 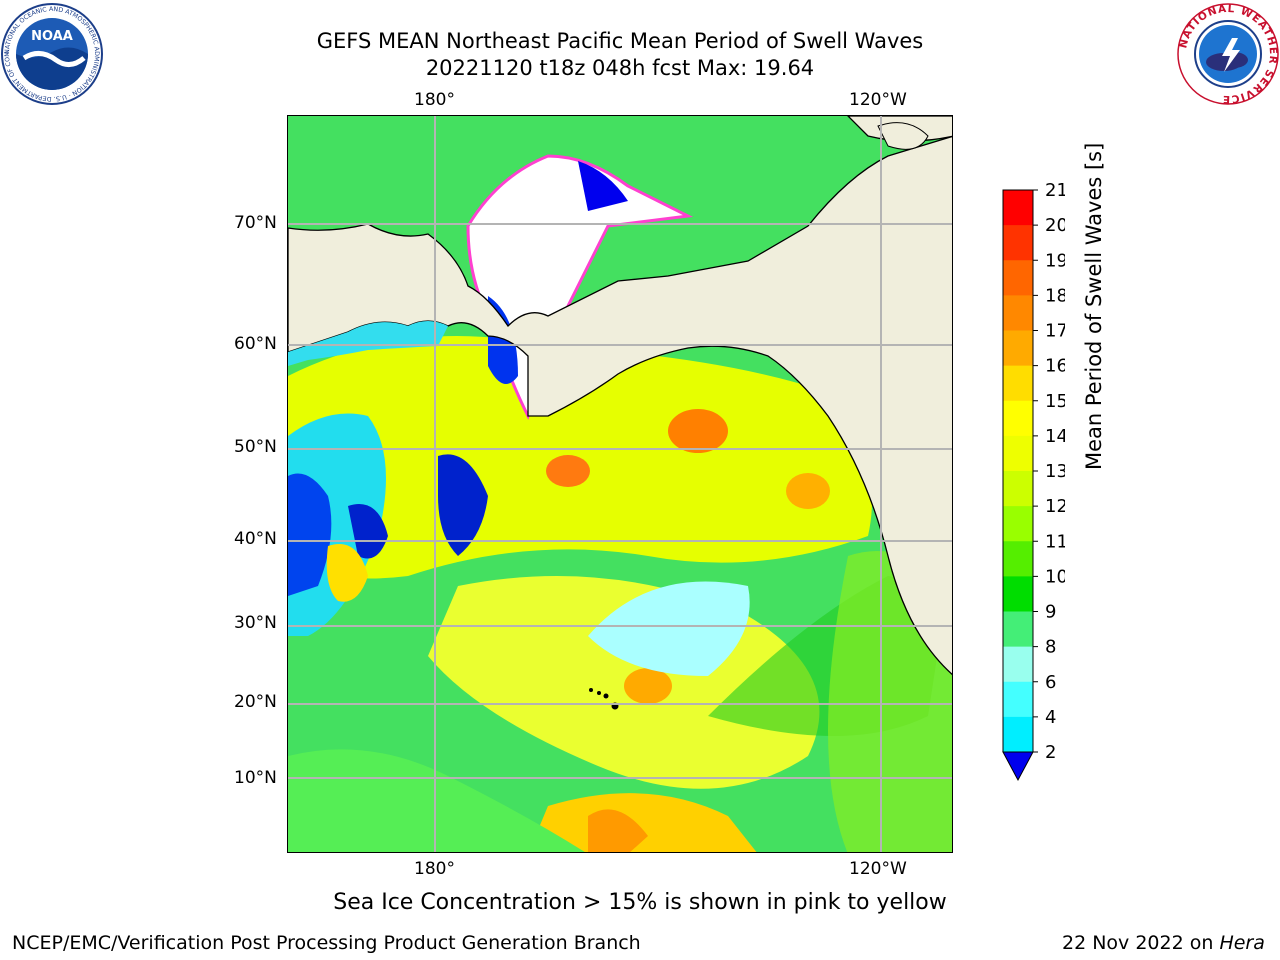 I want to click on noaa-logo-text: NOAA, so click(x=52, y=36).